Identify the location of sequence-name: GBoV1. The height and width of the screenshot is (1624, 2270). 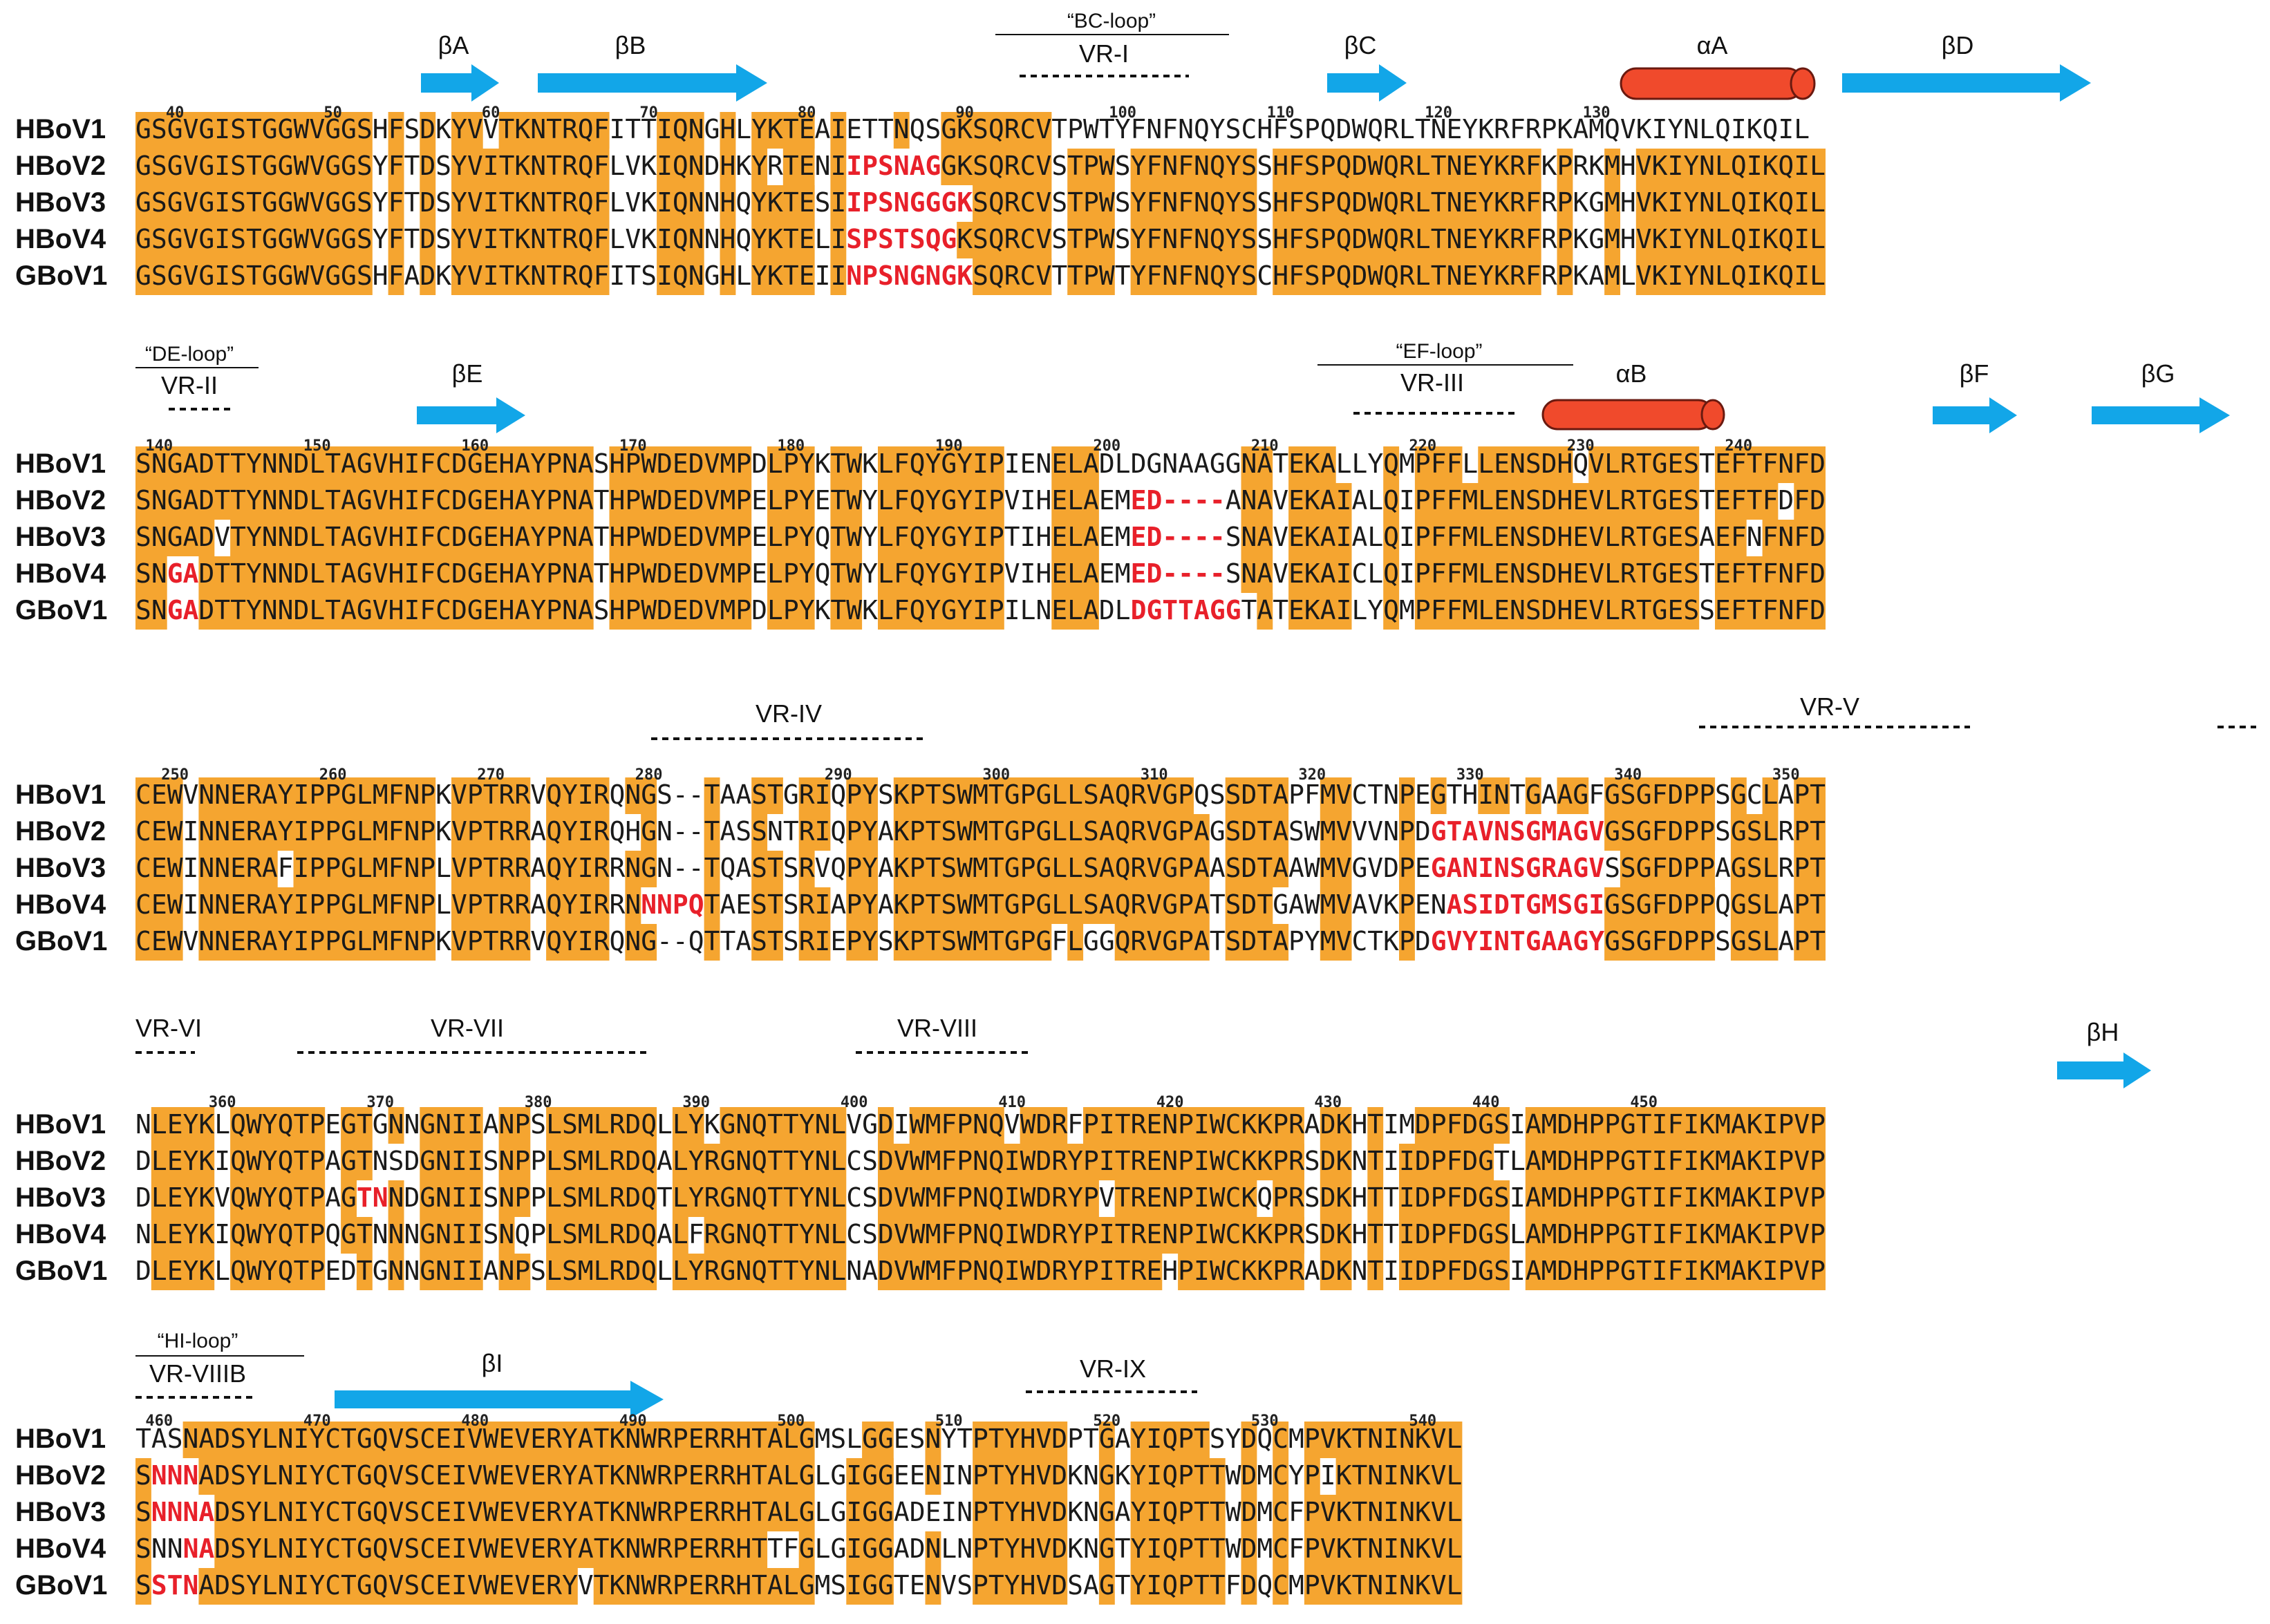
(61, 1271).